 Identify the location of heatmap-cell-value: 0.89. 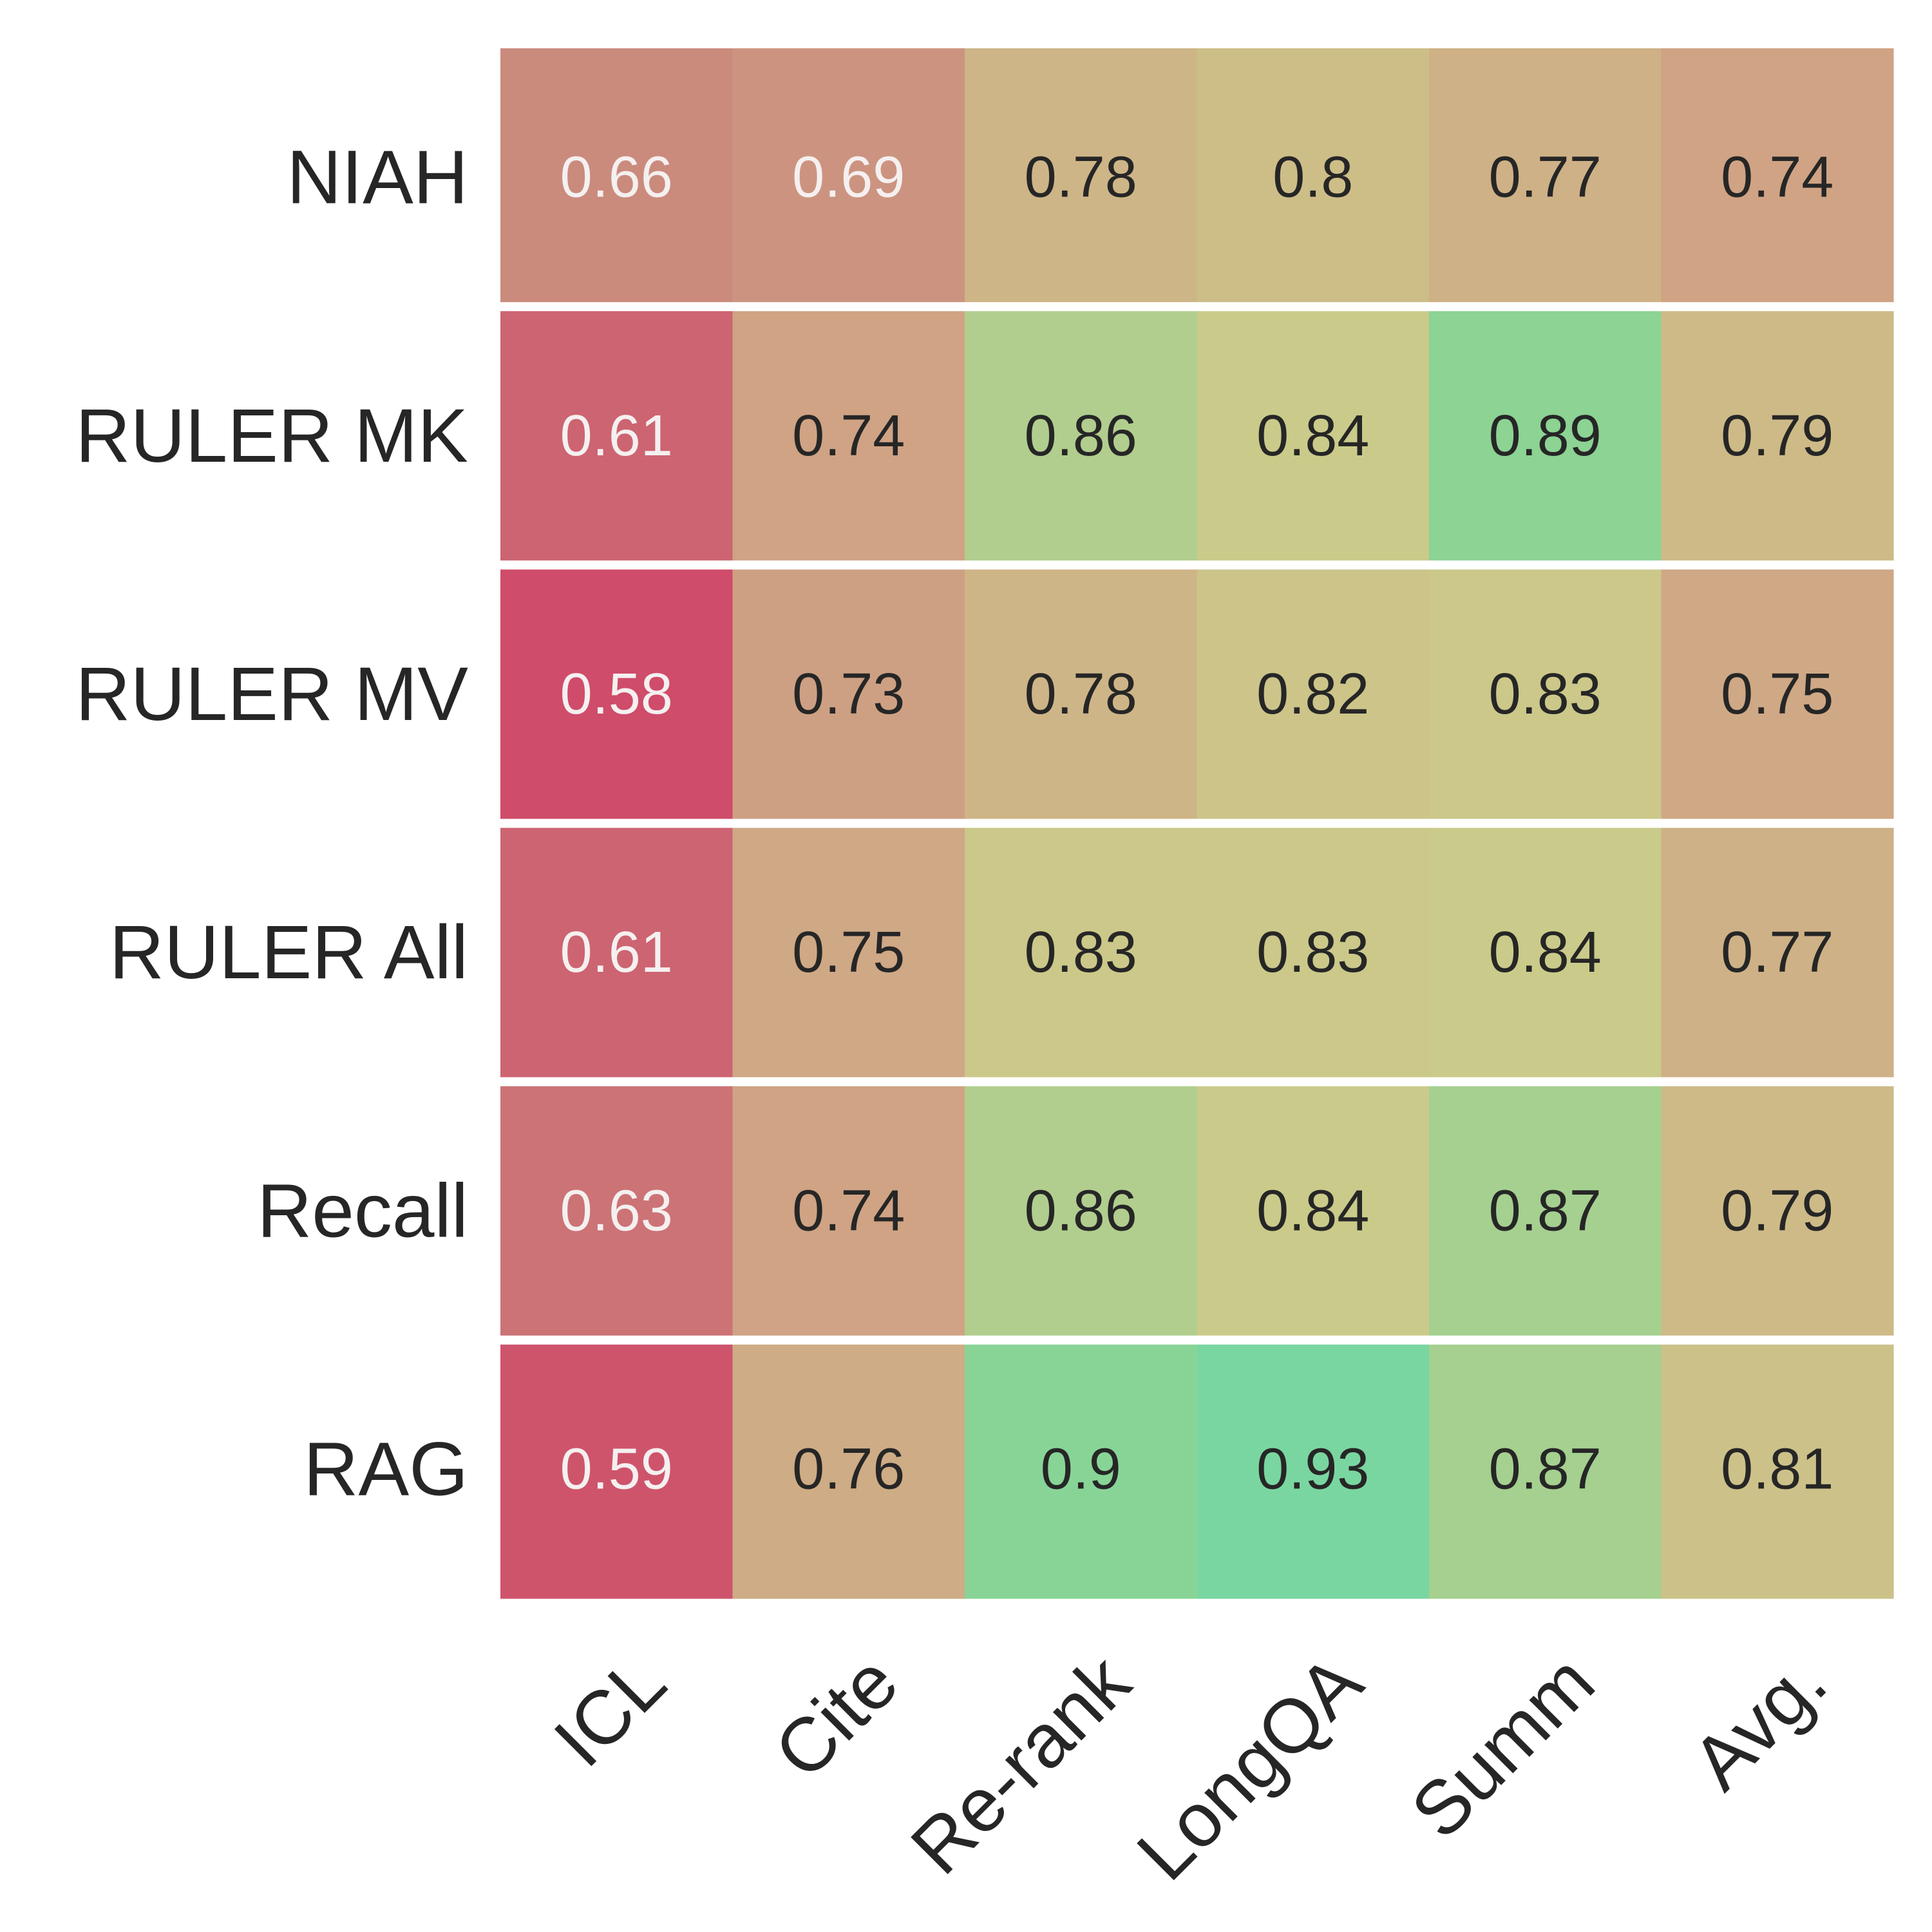
(1545, 436).